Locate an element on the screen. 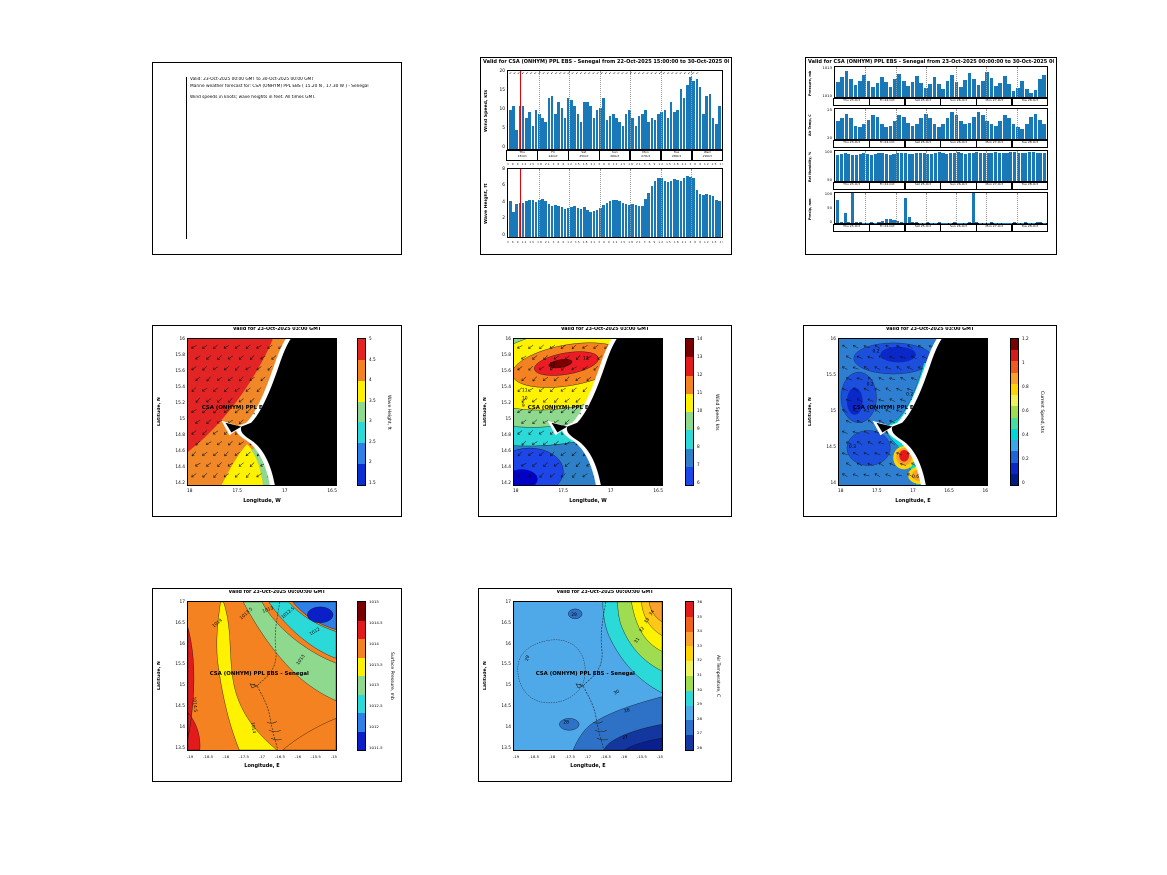 The height and width of the screenshot is (875, 1167). land-mask is located at coordinates (288, 412).